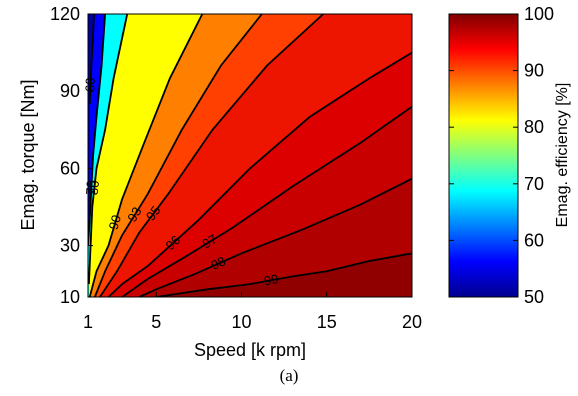 The height and width of the screenshot is (396, 578). Describe the element at coordinates (534, 71) in the screenshot. I see `colorbar-tick-label: 90` at that location.